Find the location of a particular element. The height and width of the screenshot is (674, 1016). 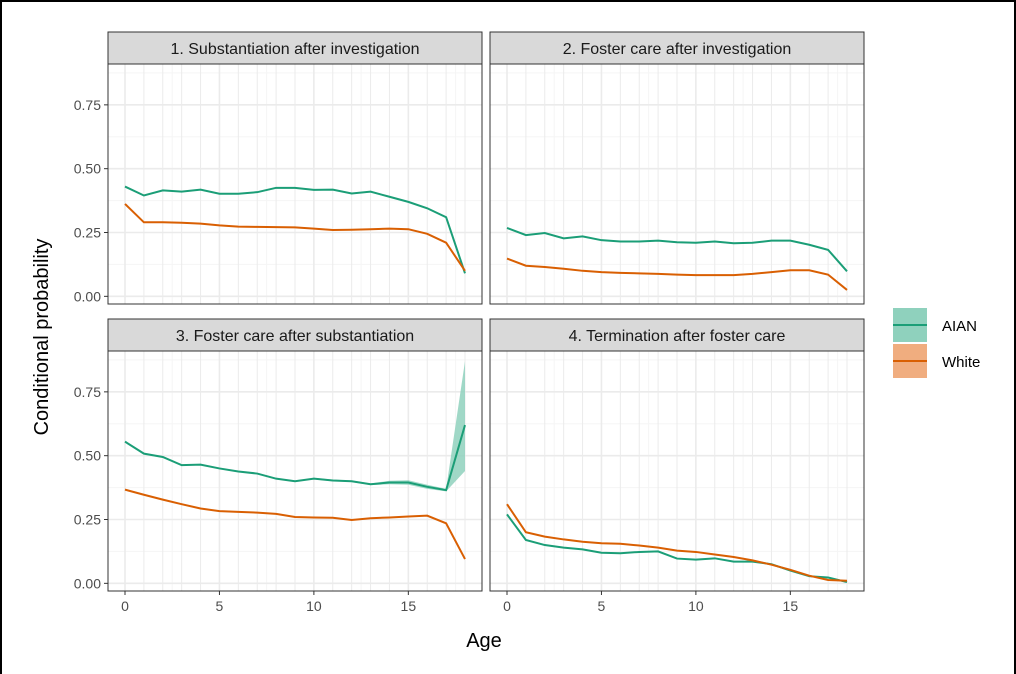

panel-title: 3. Foster care after substantiation is located at coordinates (295, 336).